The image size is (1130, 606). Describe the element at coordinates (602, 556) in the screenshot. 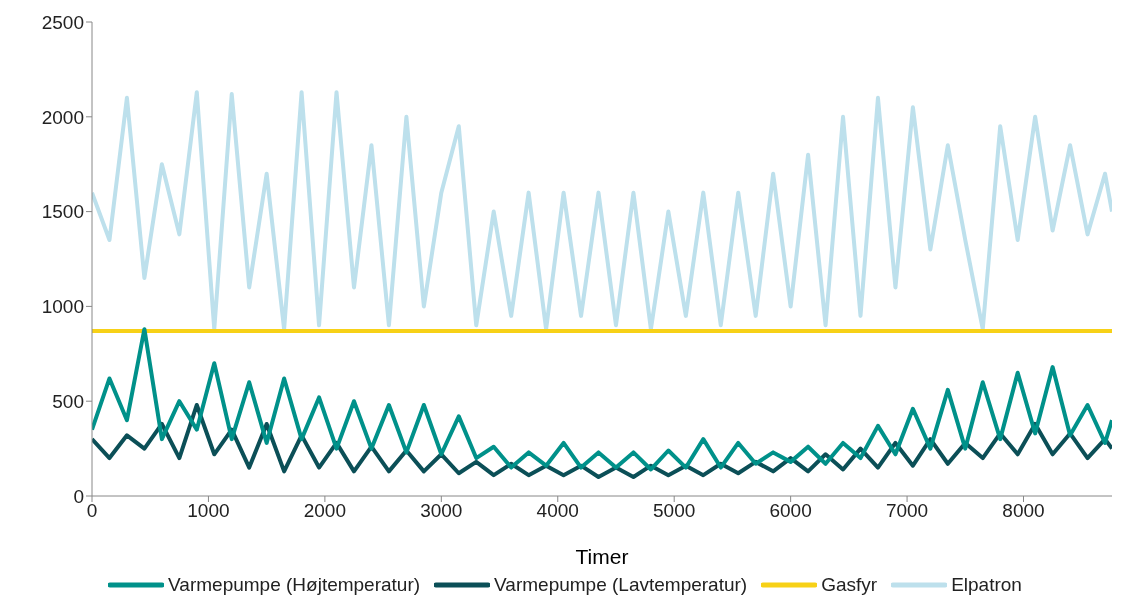

I see `x-axis-title: Timer` at that location.